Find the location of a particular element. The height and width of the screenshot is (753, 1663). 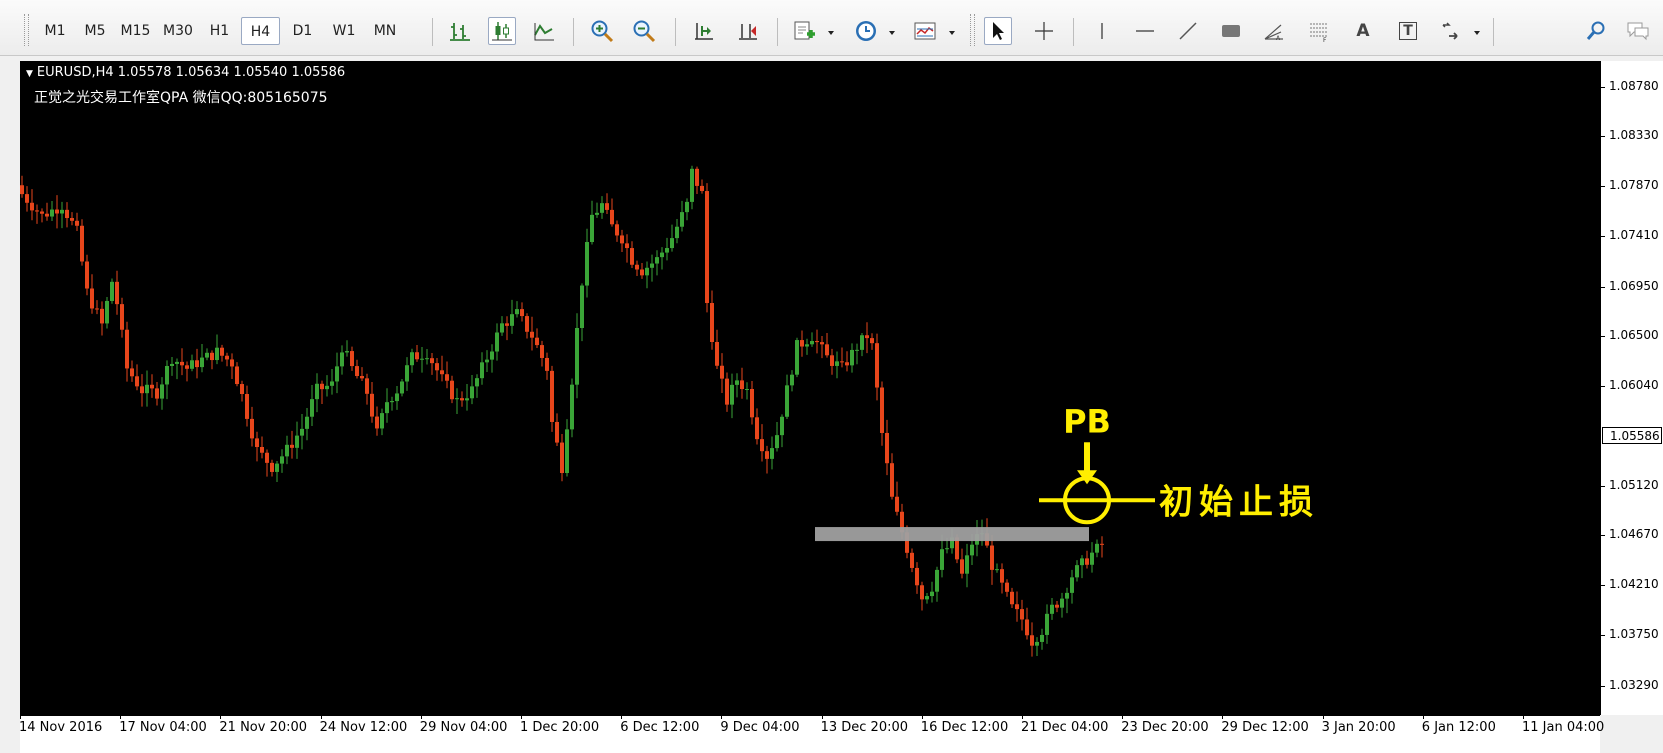

text-label-icon: T is located at coordinates (1408, 31).